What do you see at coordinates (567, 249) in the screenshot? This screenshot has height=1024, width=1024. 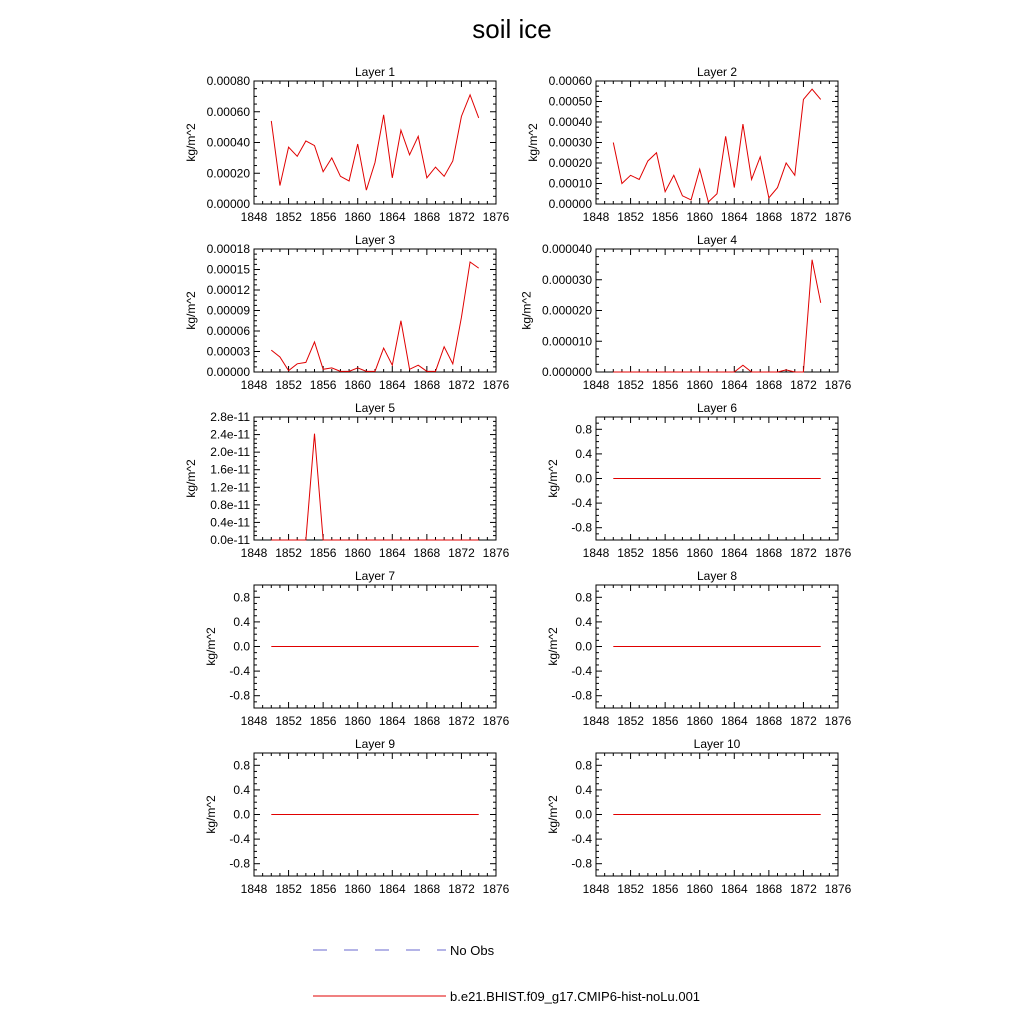 I see `y-tick-label: 0.000040` at bounding box center [567, 249].